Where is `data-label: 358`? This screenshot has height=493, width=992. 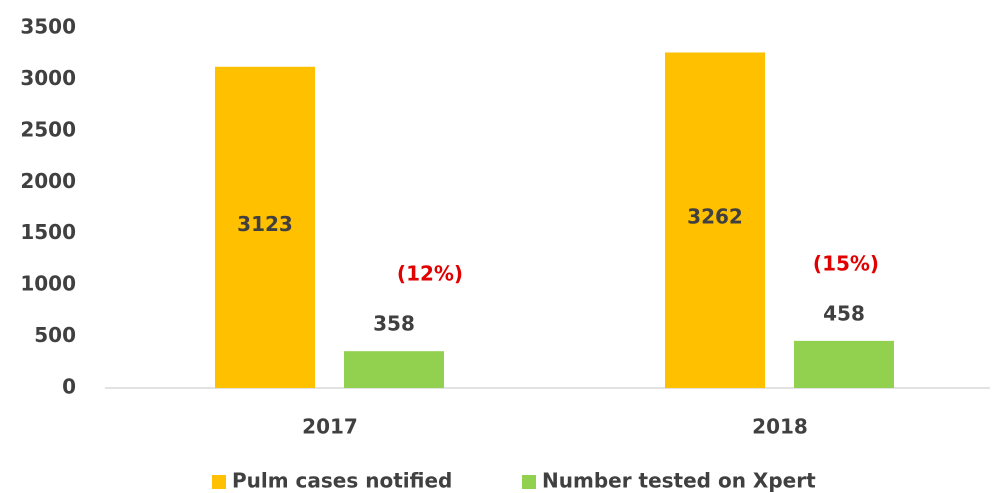
data-label: 358 is located at coordinates (394, 324).